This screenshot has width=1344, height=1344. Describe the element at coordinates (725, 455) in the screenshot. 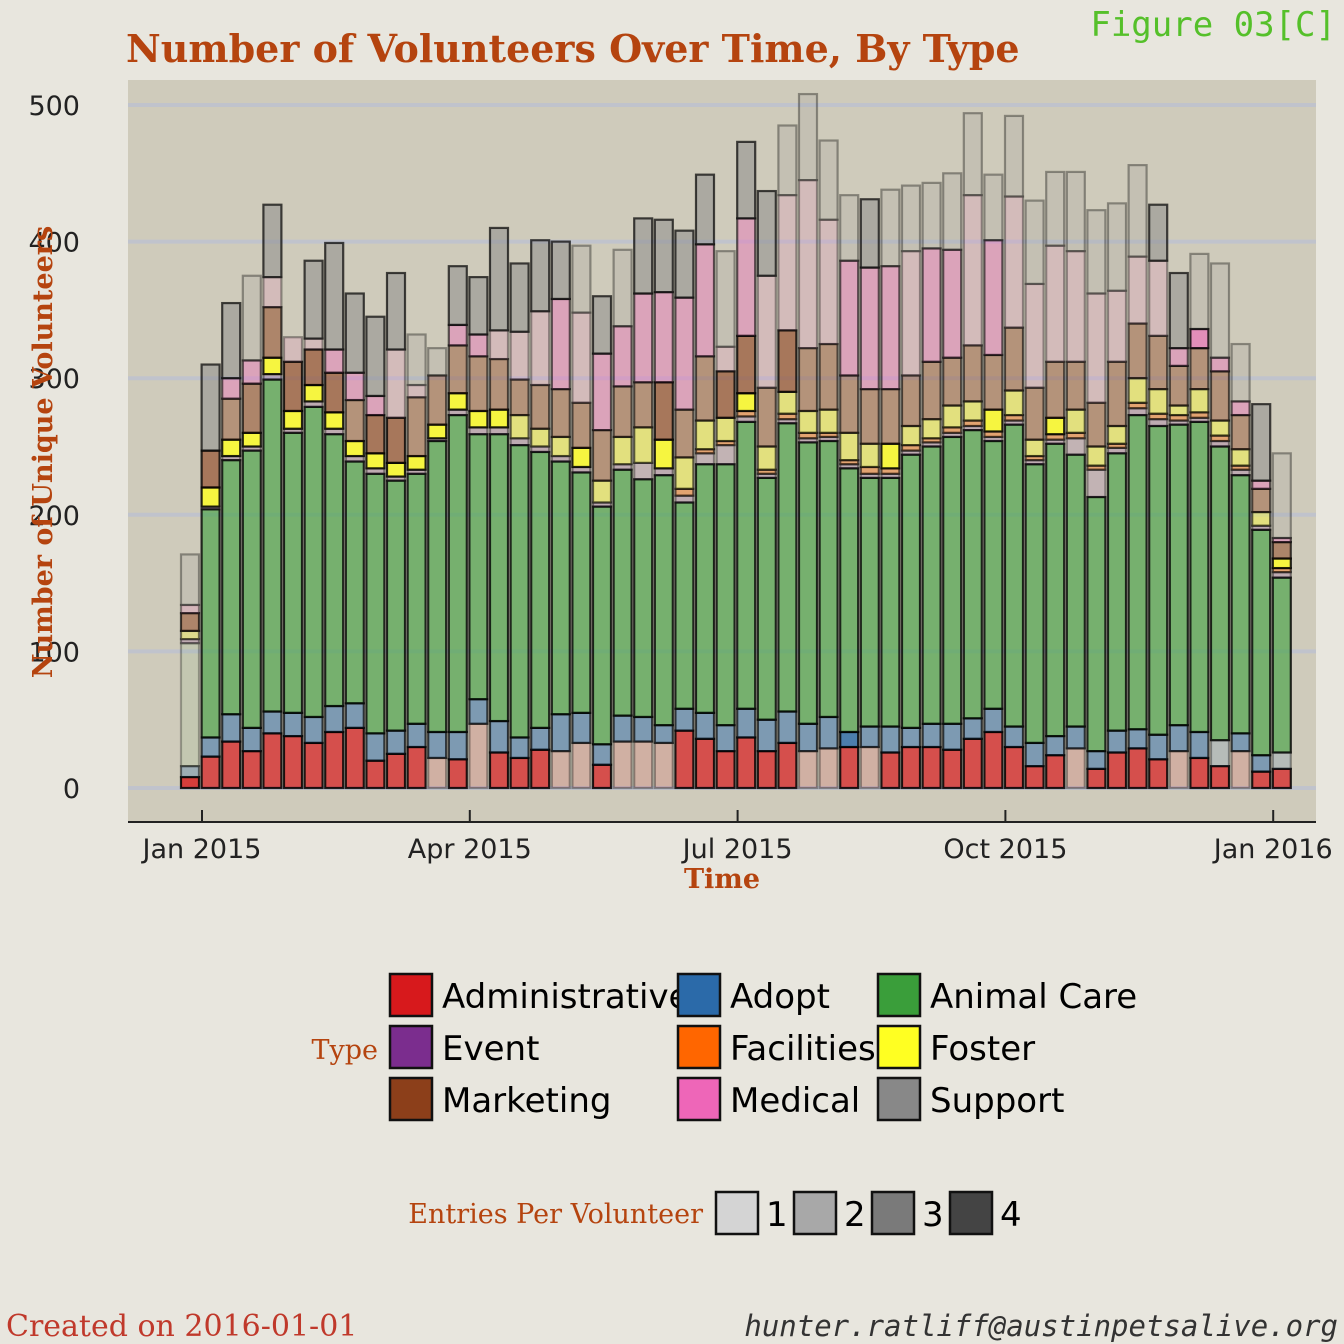

I see `bar-segment-event` at that location.